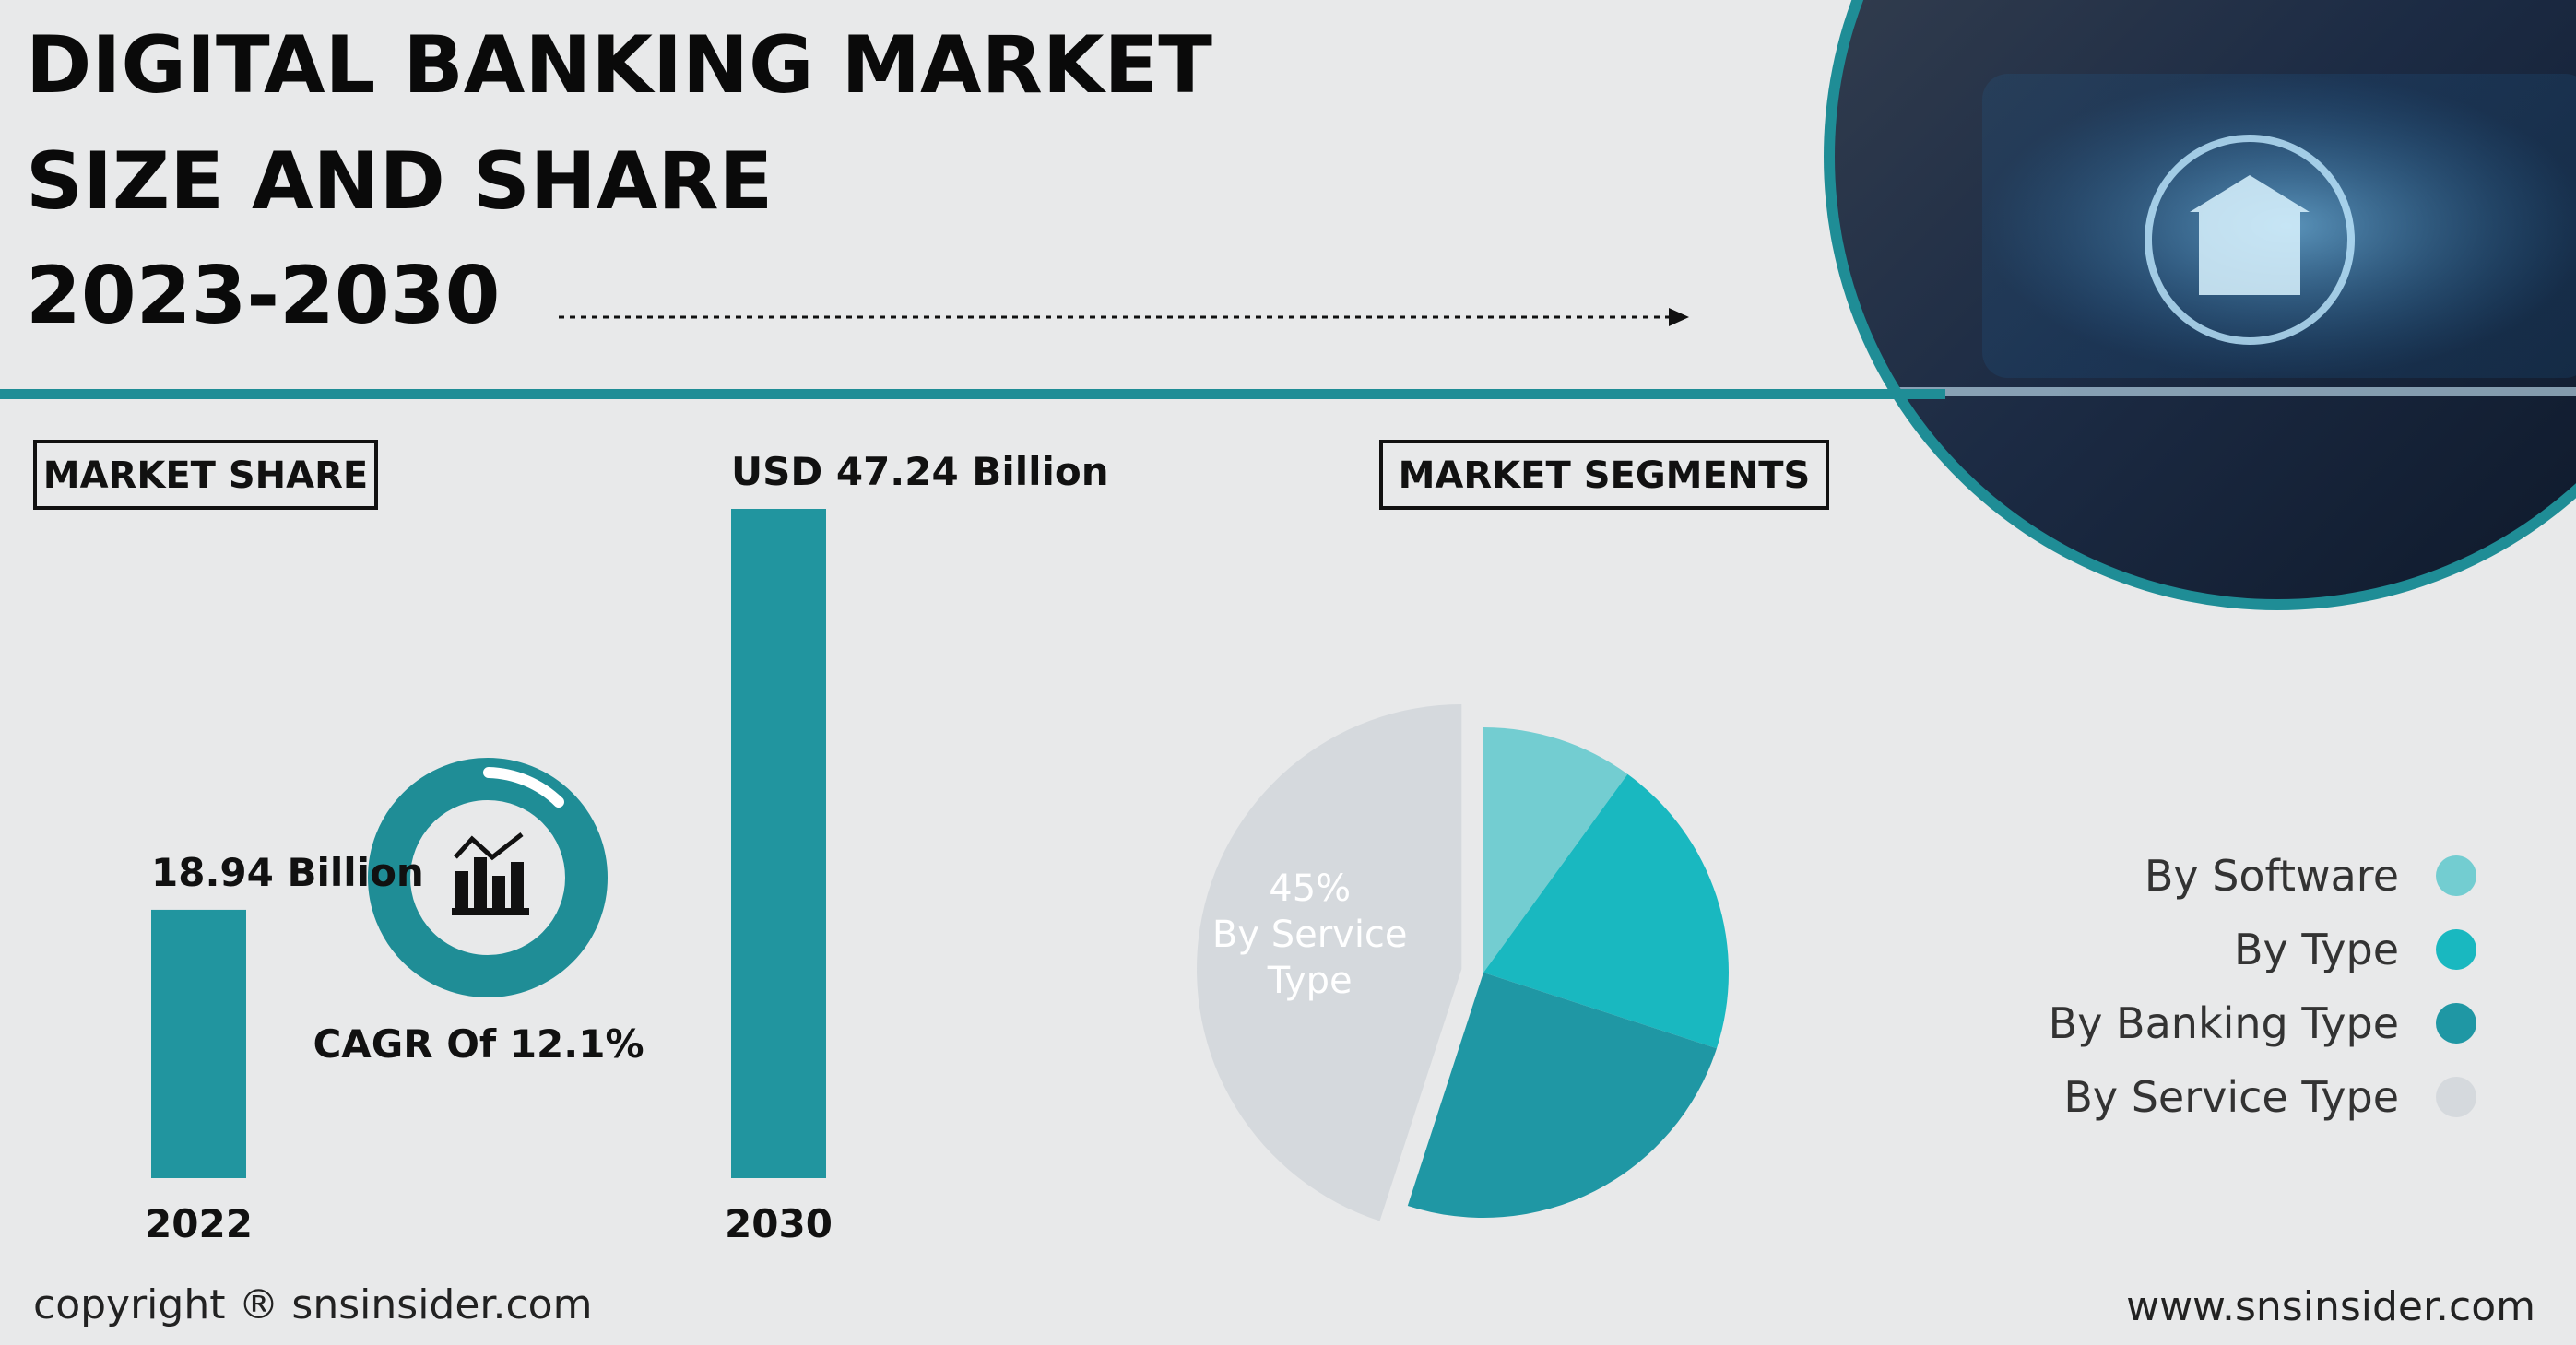 This screenshot has height=1345, width=2576. What do you see at coordinates (1679, 317) in the screenshot?
I see `arrow-head` at bounding box center [1679, 317].